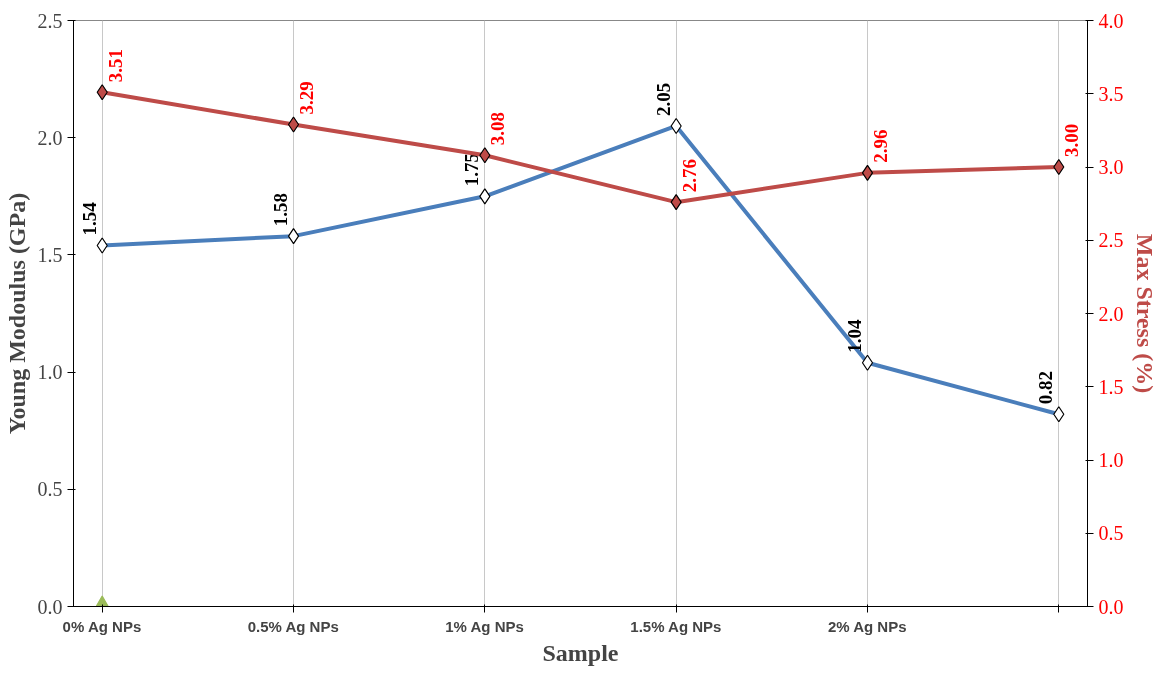 The width and height of the screenshot is (1169, 675). What do you see at coordinates (89, 218) in the screenshot?
I see `data-label: 1.54` at bounding box center [89, 218].